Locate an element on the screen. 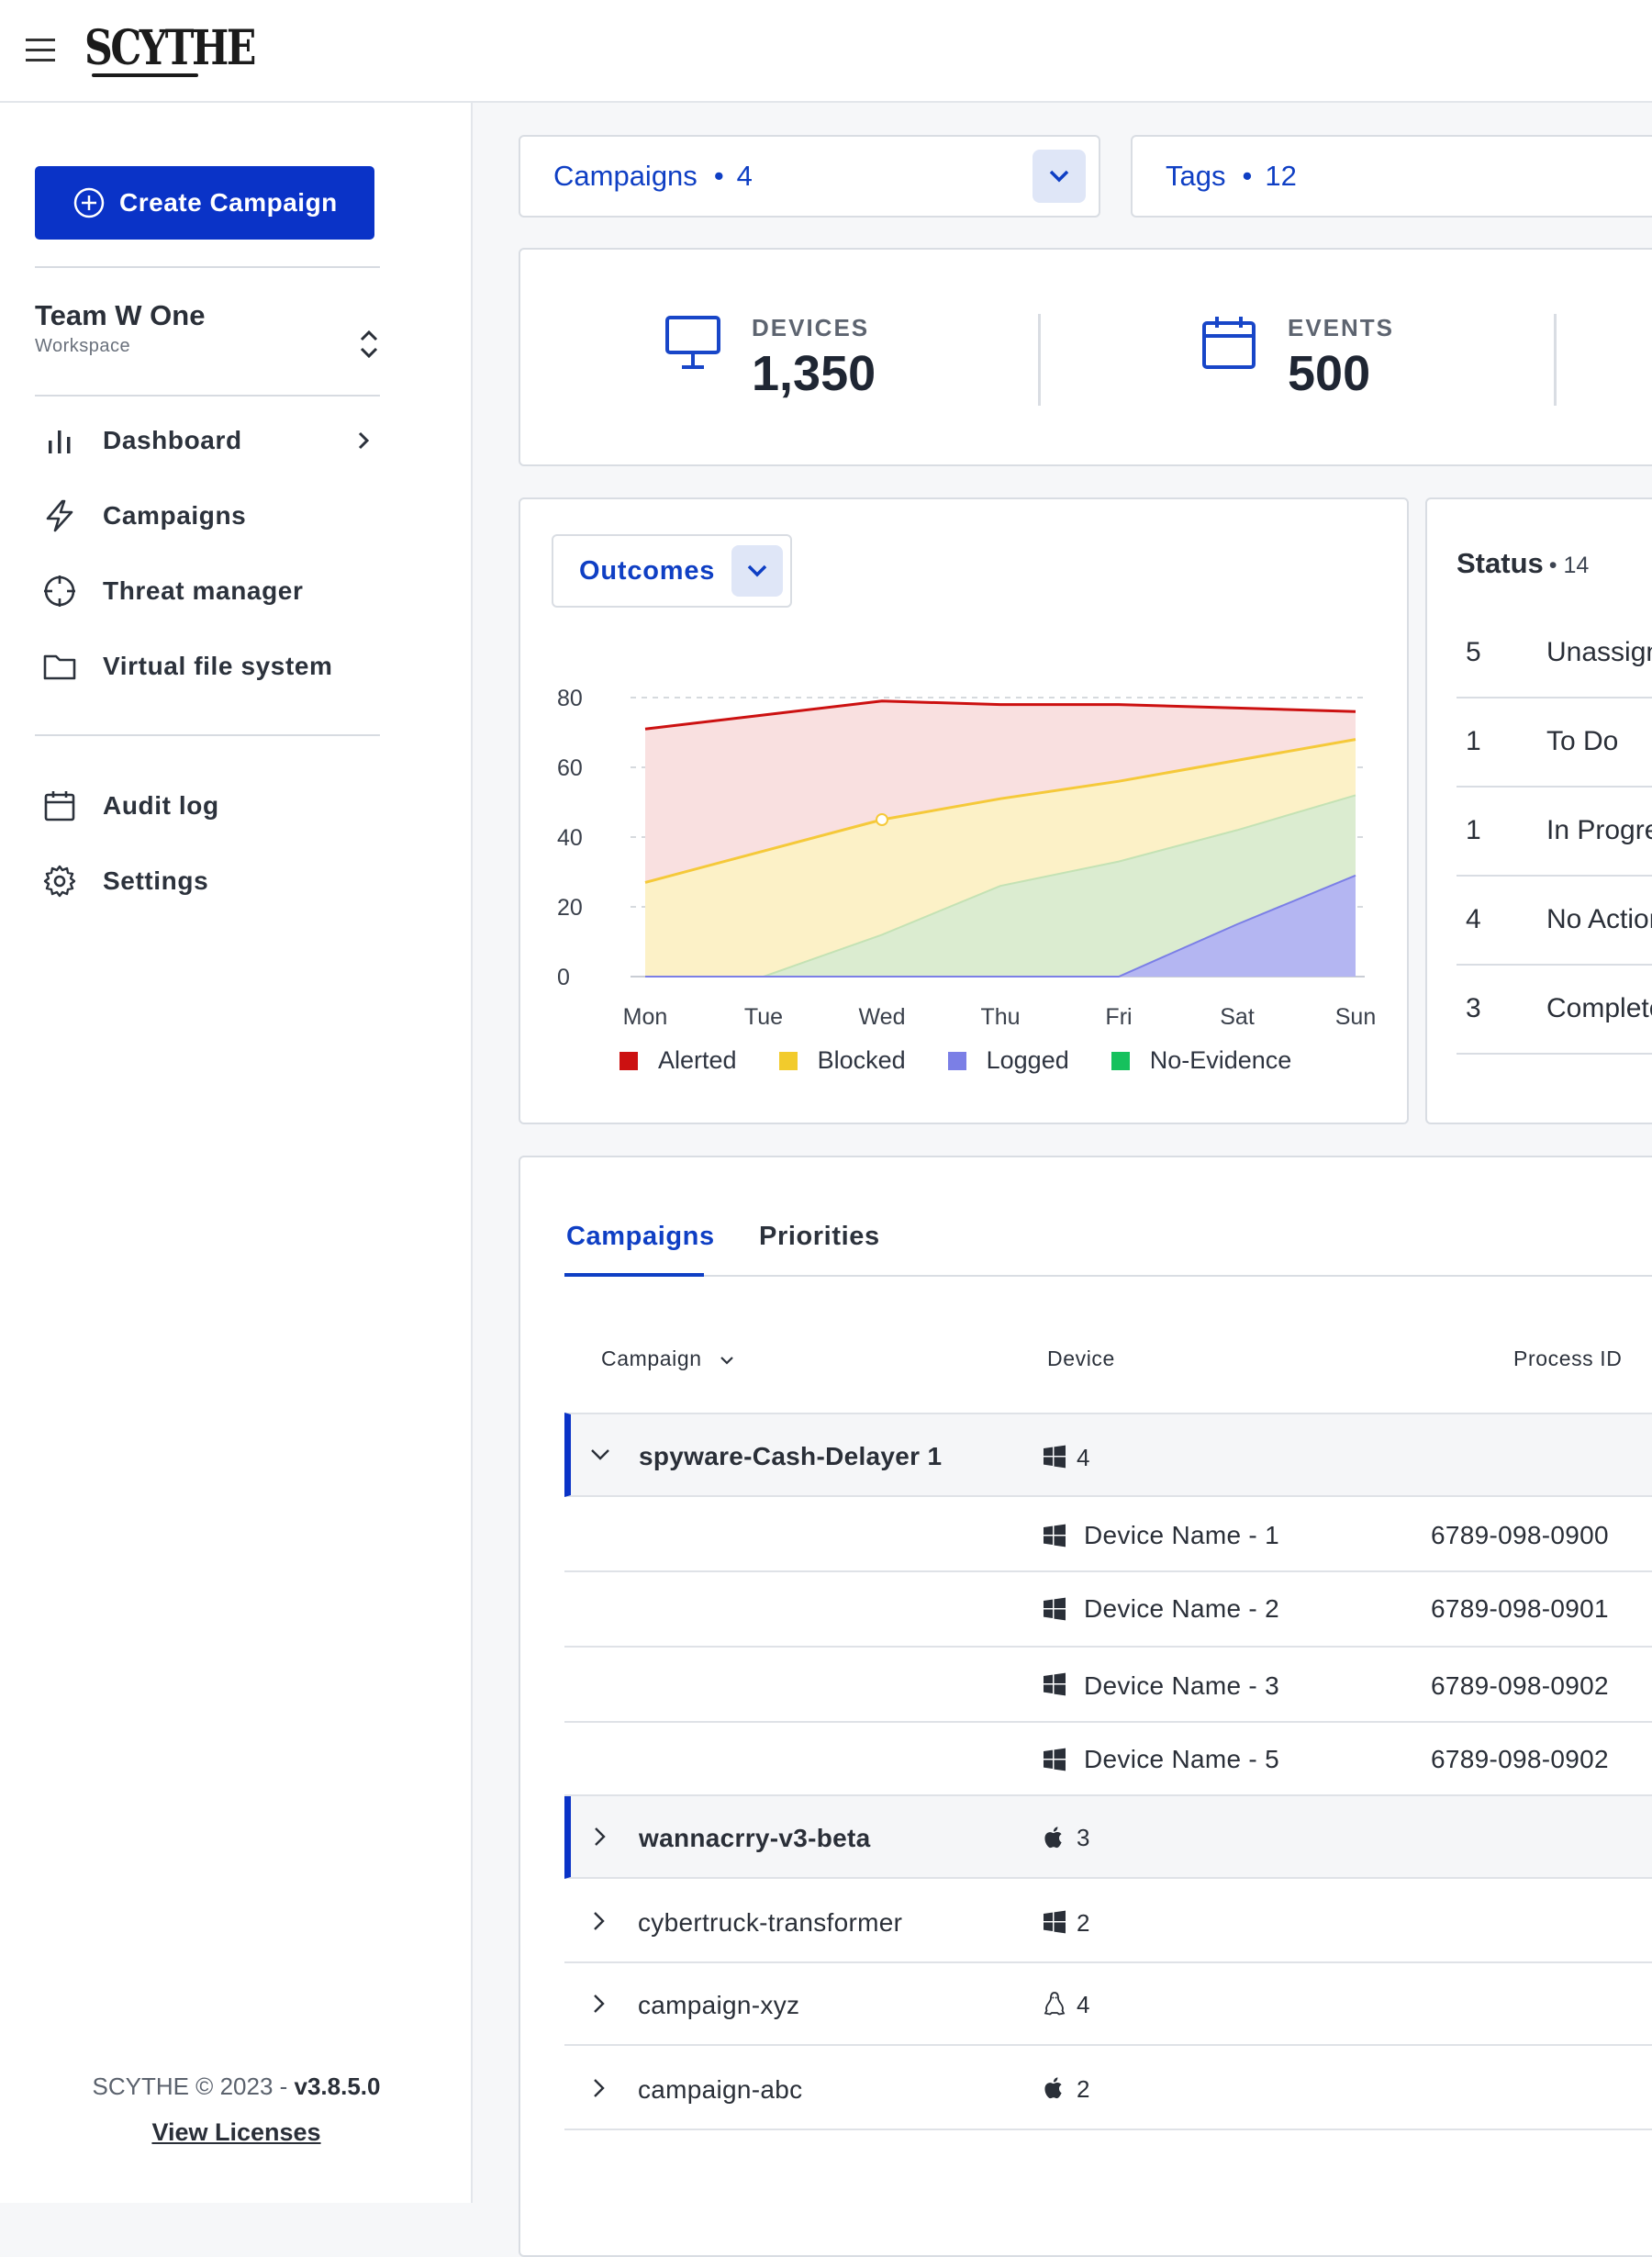 The width and height of the screenshot is (1652, 2257). campaign-name: cybertruck-transformer is located at coordinates (770, 1922).